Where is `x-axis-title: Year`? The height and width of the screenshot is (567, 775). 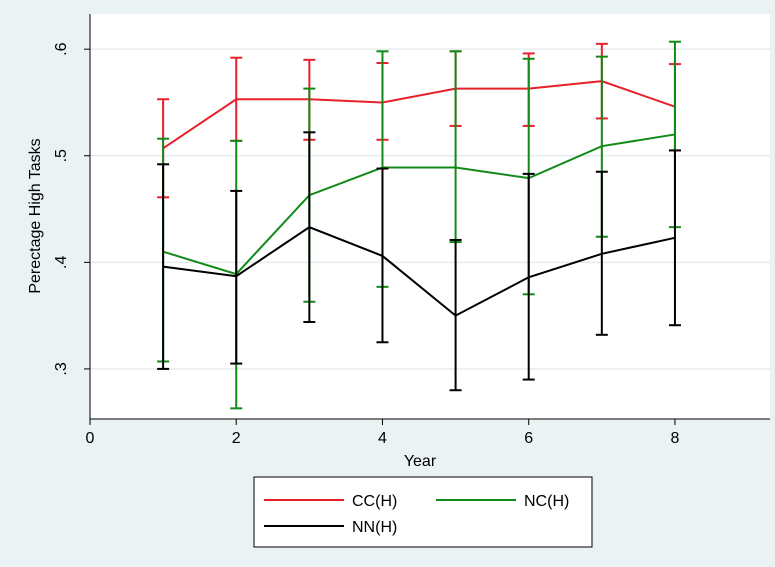
x-axis-title: Year is located at coordinates (420, 461).